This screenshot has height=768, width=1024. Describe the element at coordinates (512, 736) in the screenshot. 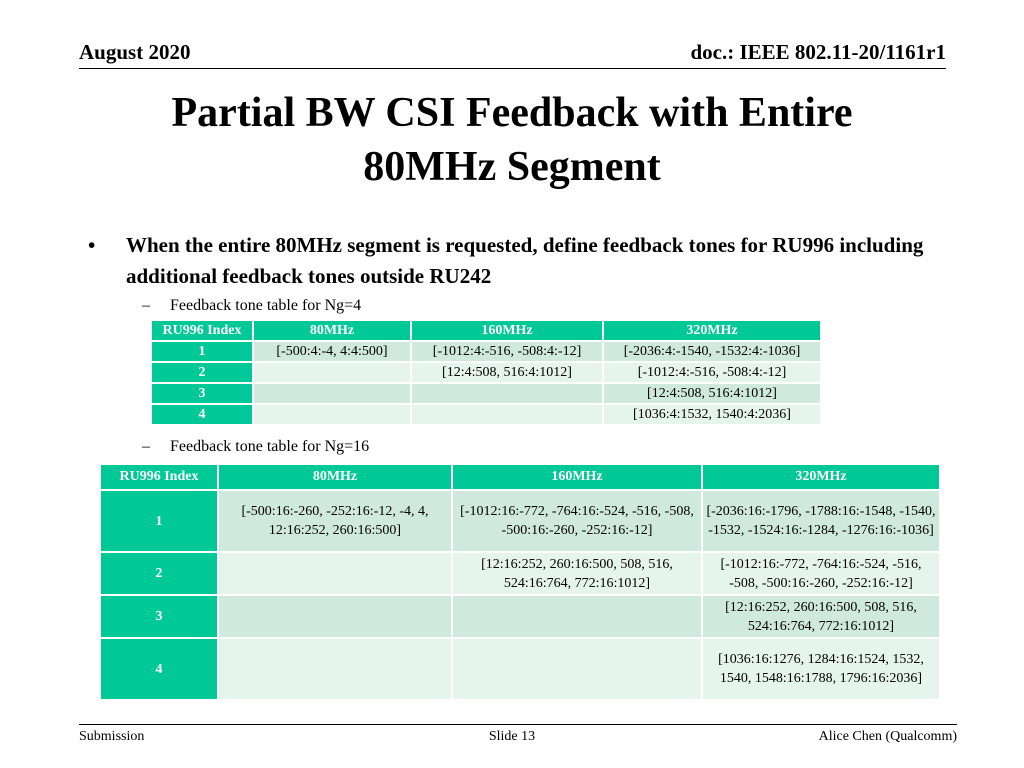

I see `footer-slide-number: Slide 13` at that location.